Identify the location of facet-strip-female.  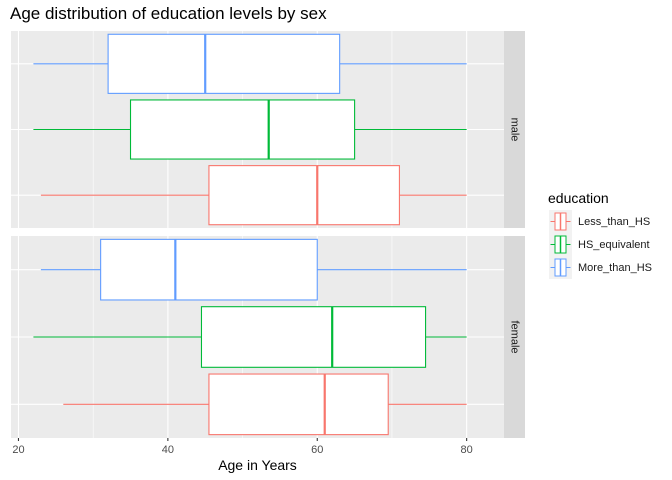
(514, 337).